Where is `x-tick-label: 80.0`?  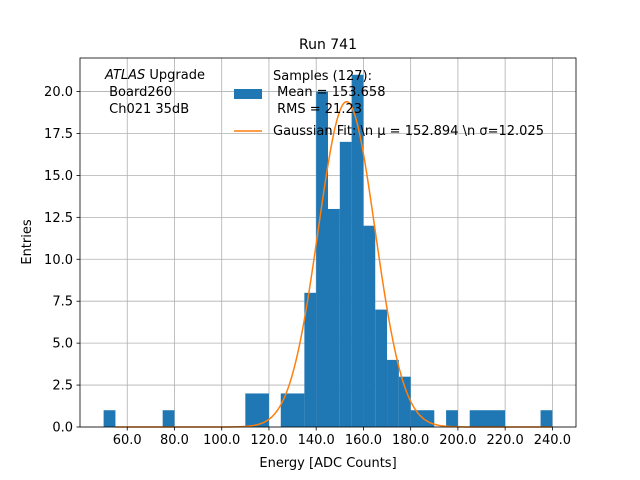
x-tick-label: 80.0 is located at coordinates (174, 440).